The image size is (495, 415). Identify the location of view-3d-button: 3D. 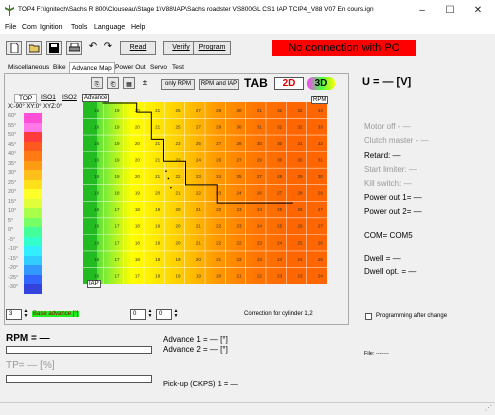
(321, 83).